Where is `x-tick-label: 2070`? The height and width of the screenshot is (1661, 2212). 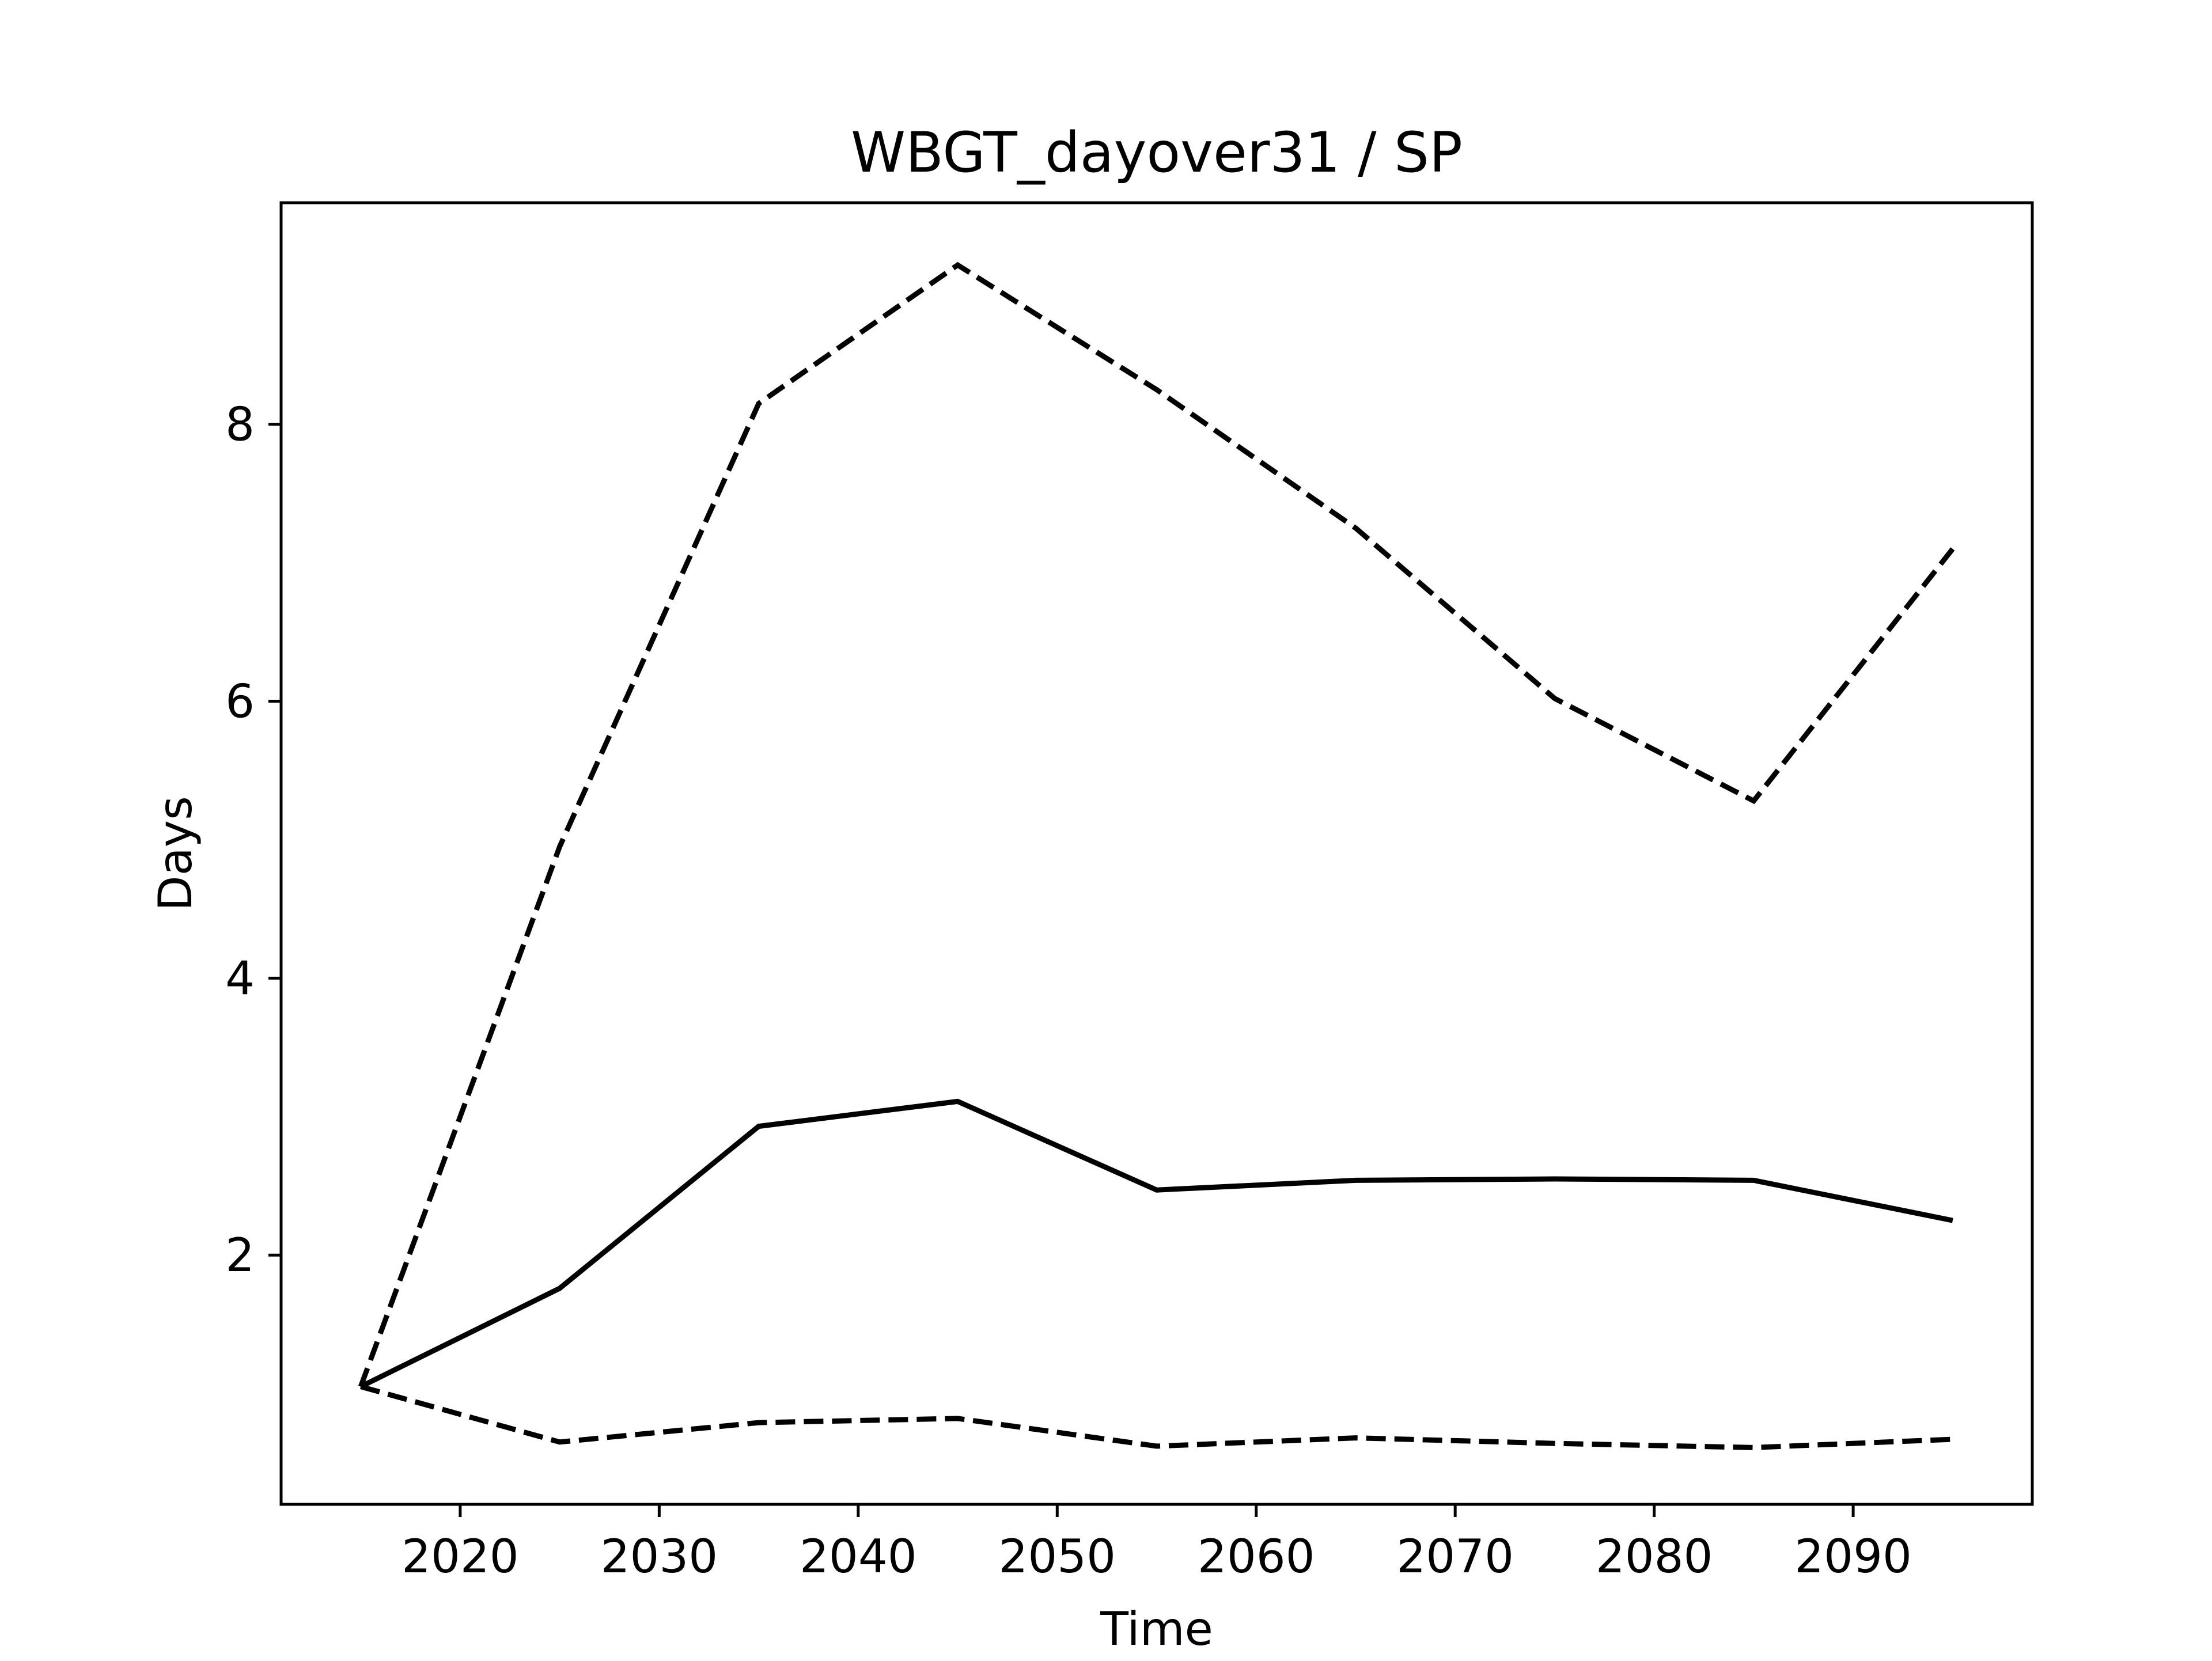
x-tick-label: 2070 is located at coordinates (1455, 1556).